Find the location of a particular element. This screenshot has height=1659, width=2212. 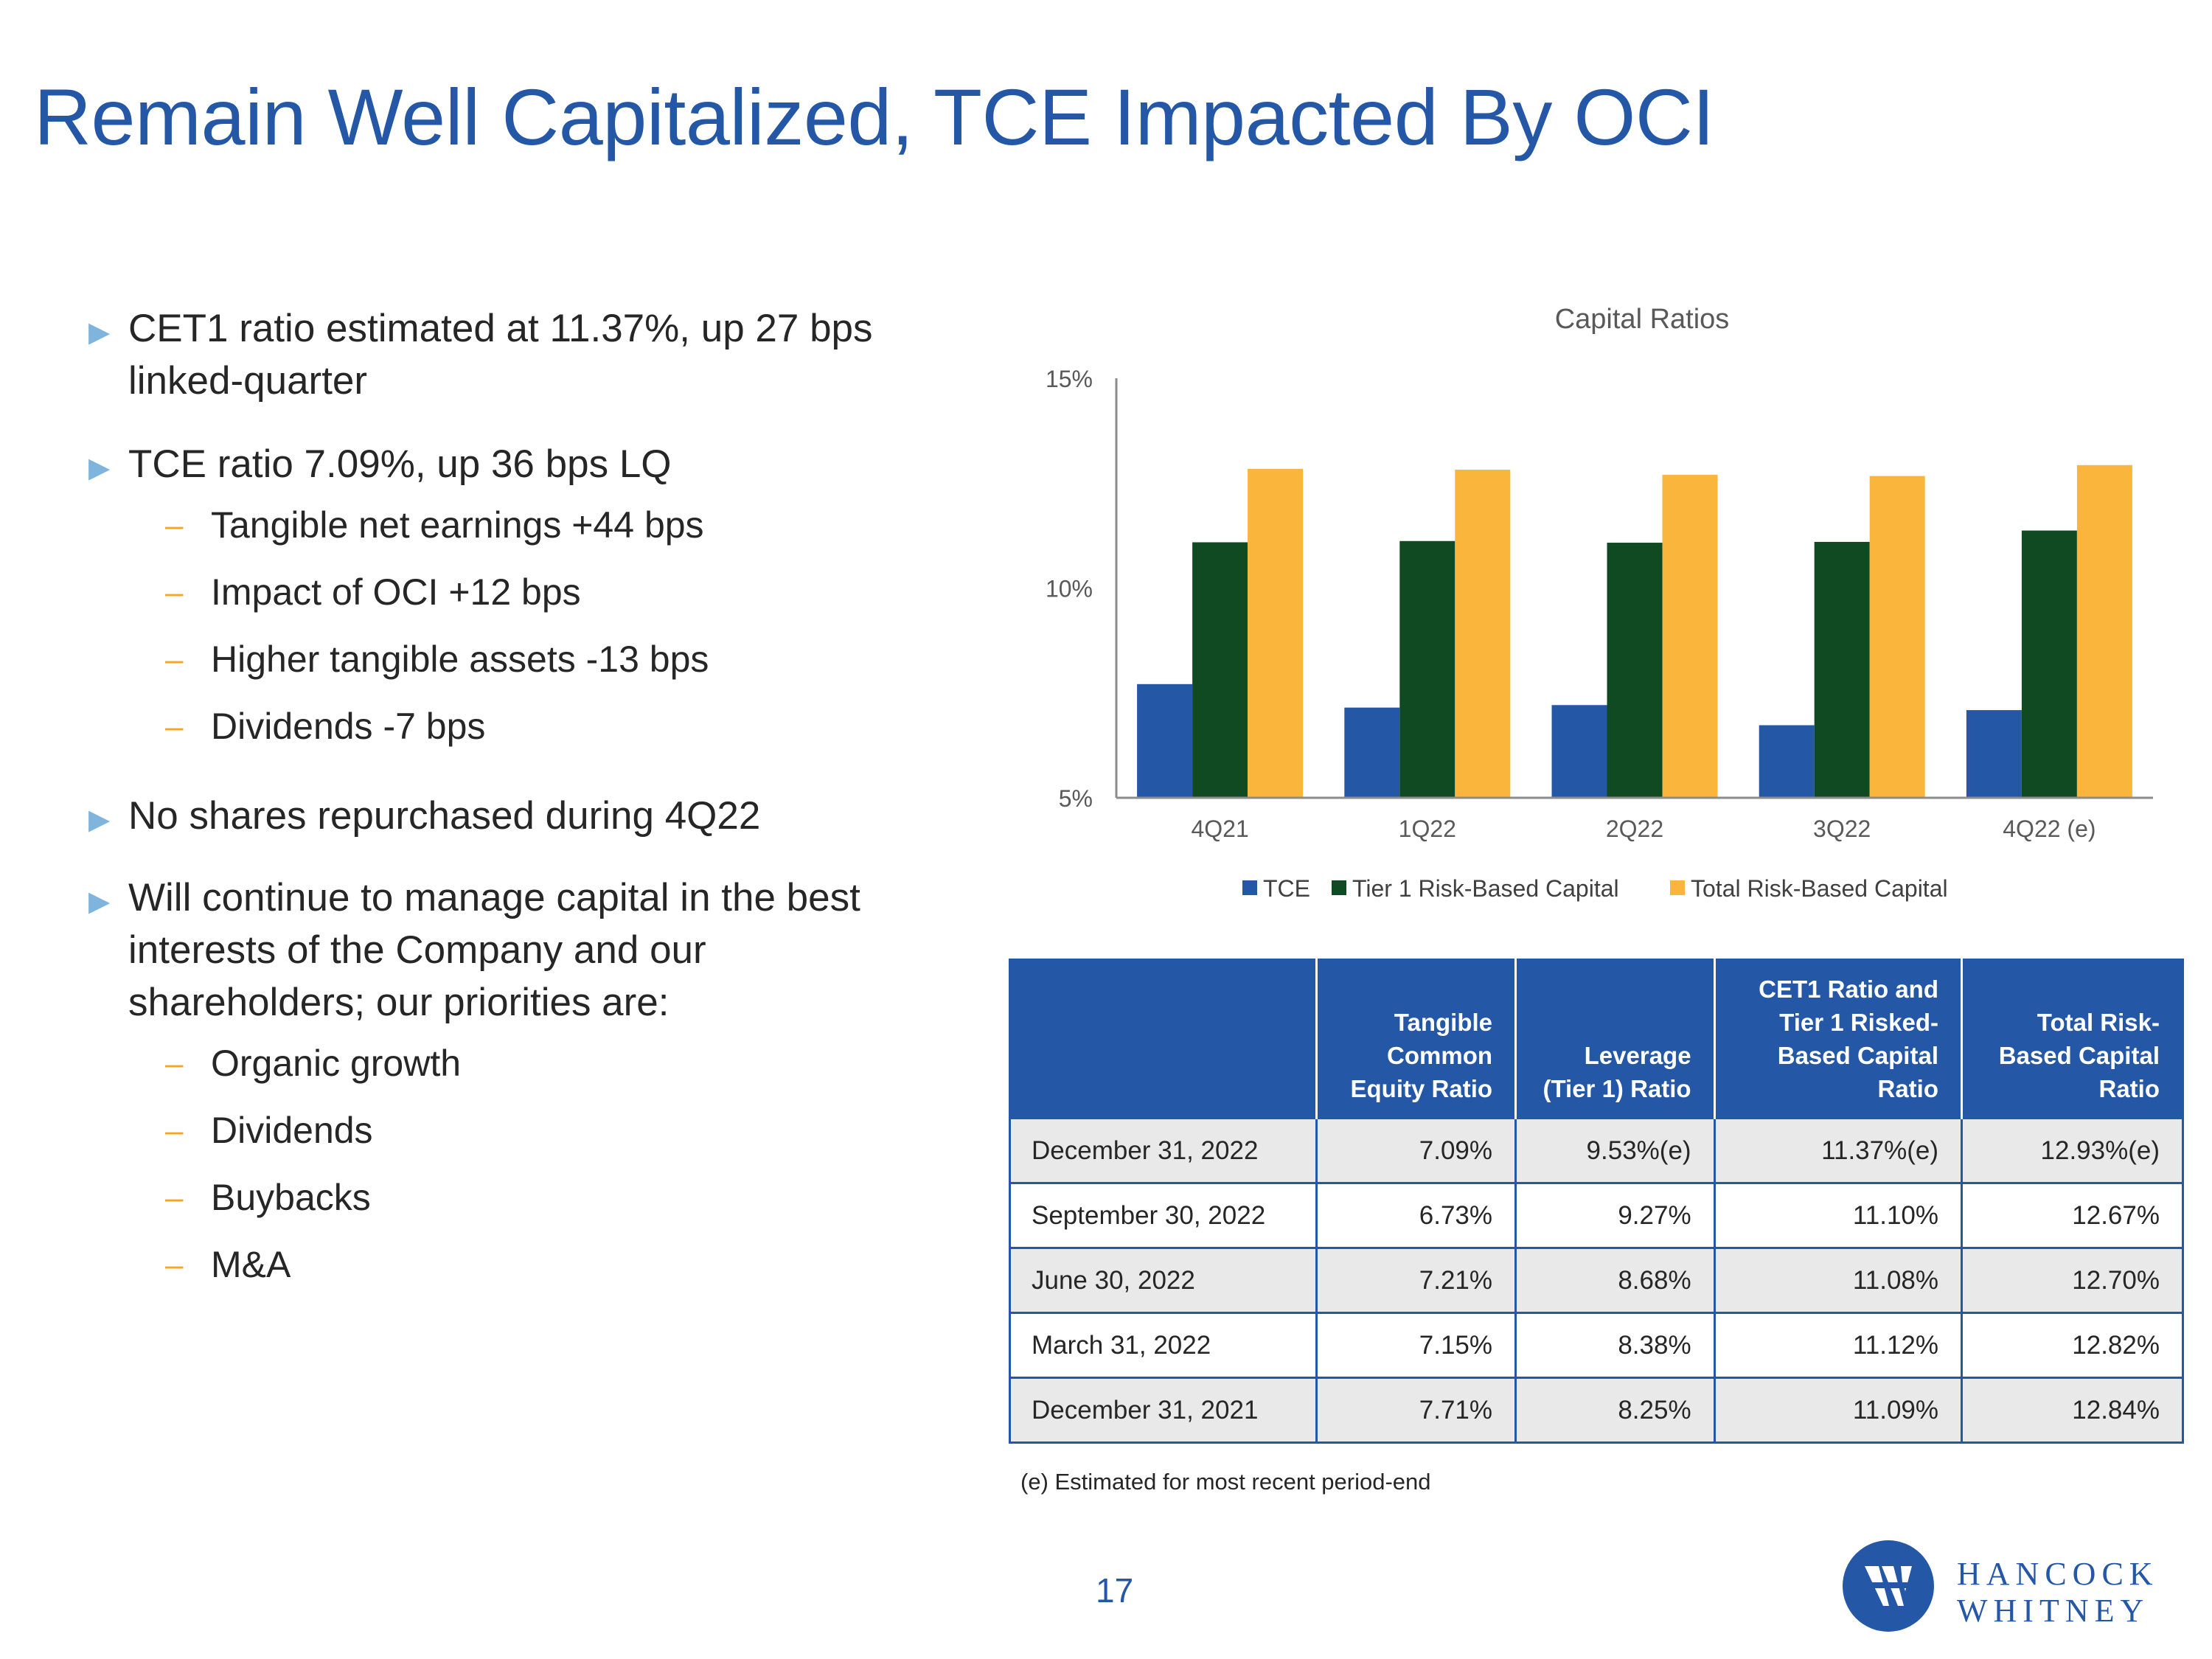

table-cell: 9.27% is located at coordinates (1614, 1215).